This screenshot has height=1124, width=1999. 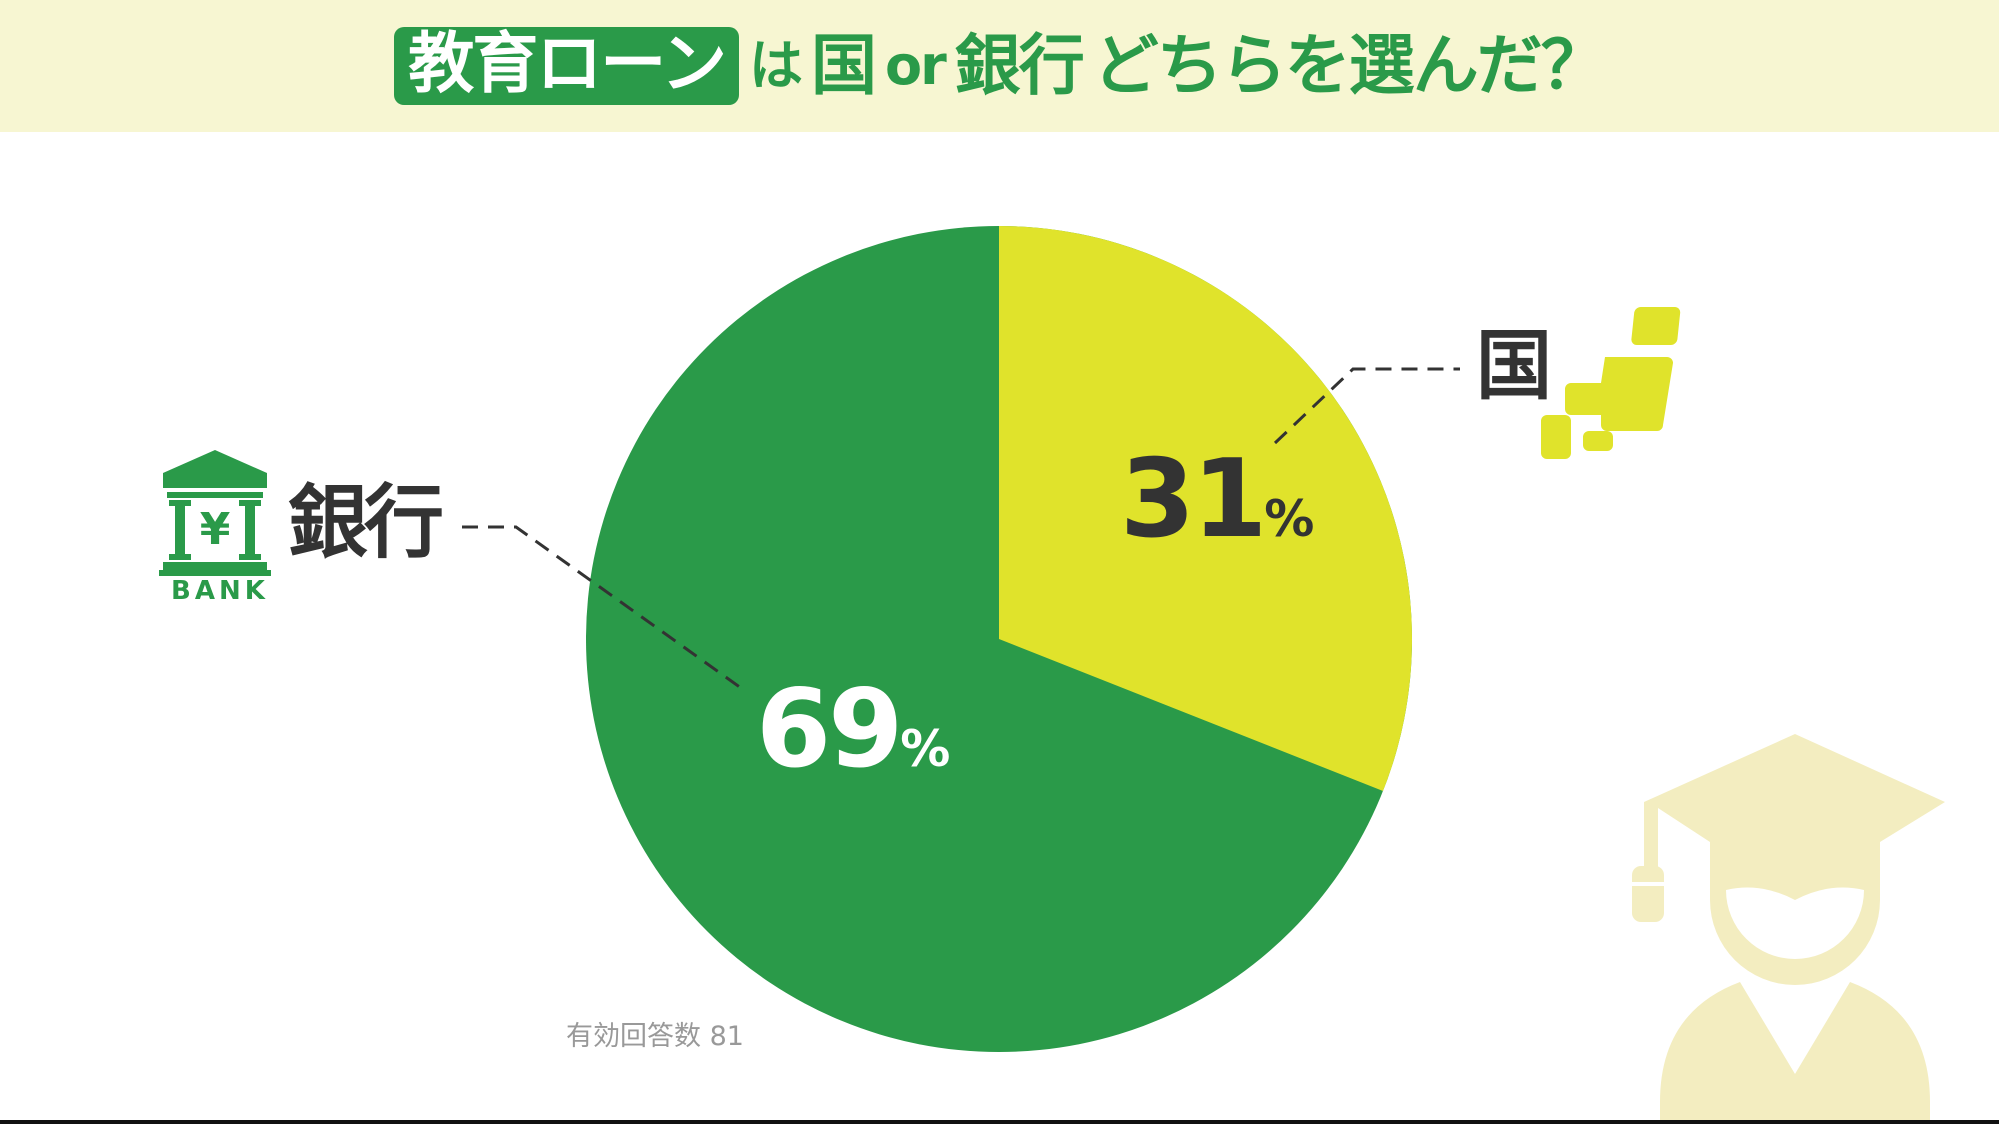 I want to click on japan-map-icon, so click(x=1611, y=383).